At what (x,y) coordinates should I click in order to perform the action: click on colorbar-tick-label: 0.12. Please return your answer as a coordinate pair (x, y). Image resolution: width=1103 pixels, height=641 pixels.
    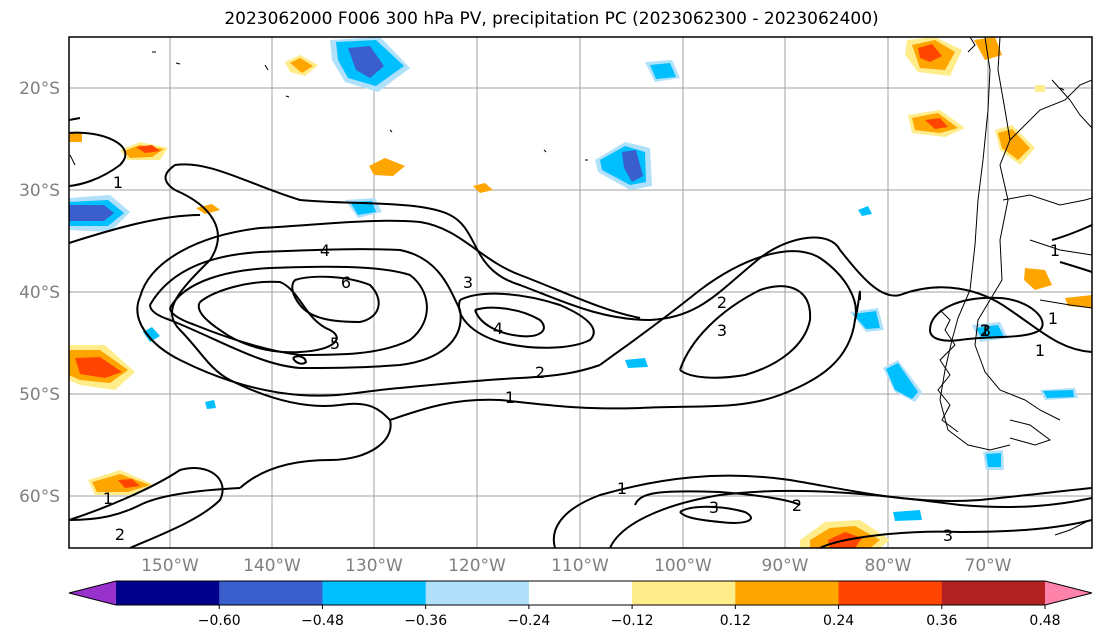
    Looking at the image, I should click on (735, 621).